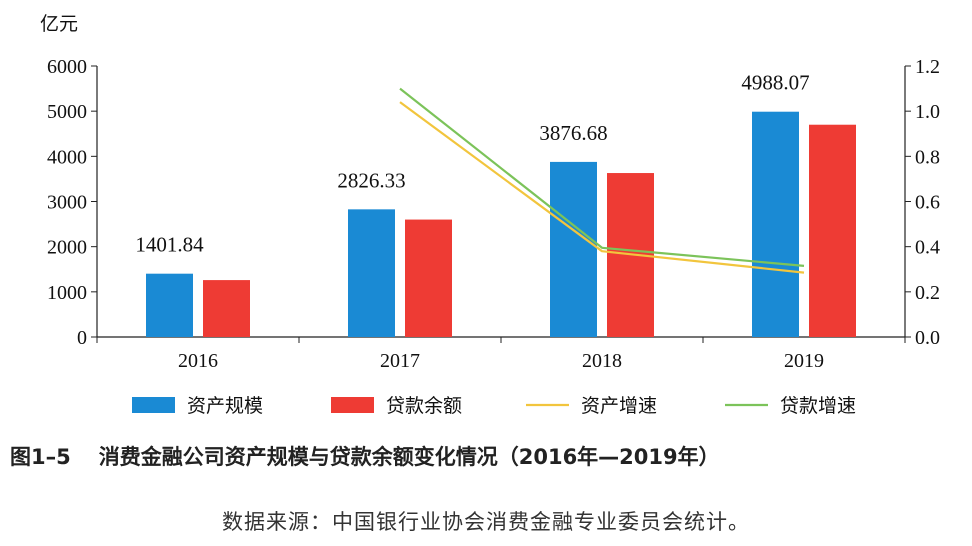  I want to click on right-tick-label: 1.0, so click(927, 112).